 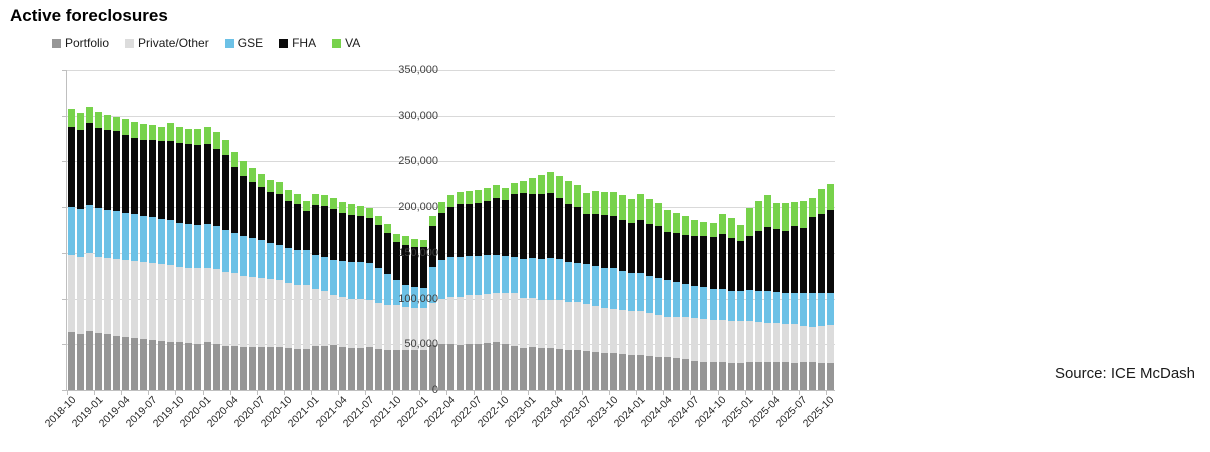 What do you see at coordinates (418, 115) in the screenshot?
I see `y-axis-label: 300,000` at bounding box center [418, 115].